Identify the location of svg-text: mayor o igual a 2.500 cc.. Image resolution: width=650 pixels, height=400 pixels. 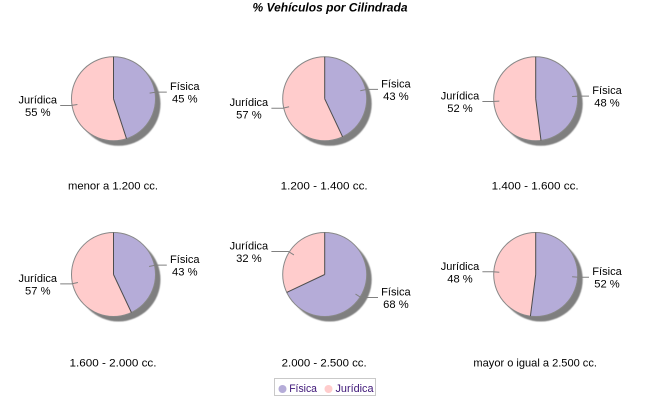
(535, 364).